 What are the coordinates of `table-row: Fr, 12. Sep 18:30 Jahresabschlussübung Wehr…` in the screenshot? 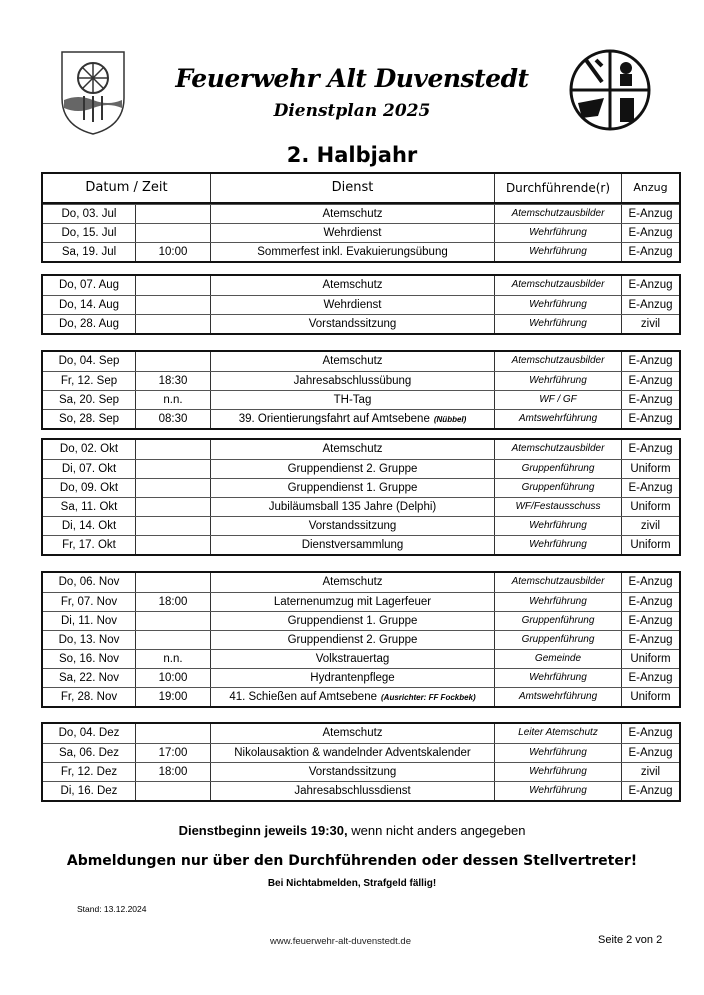 It's located at (361, 380).